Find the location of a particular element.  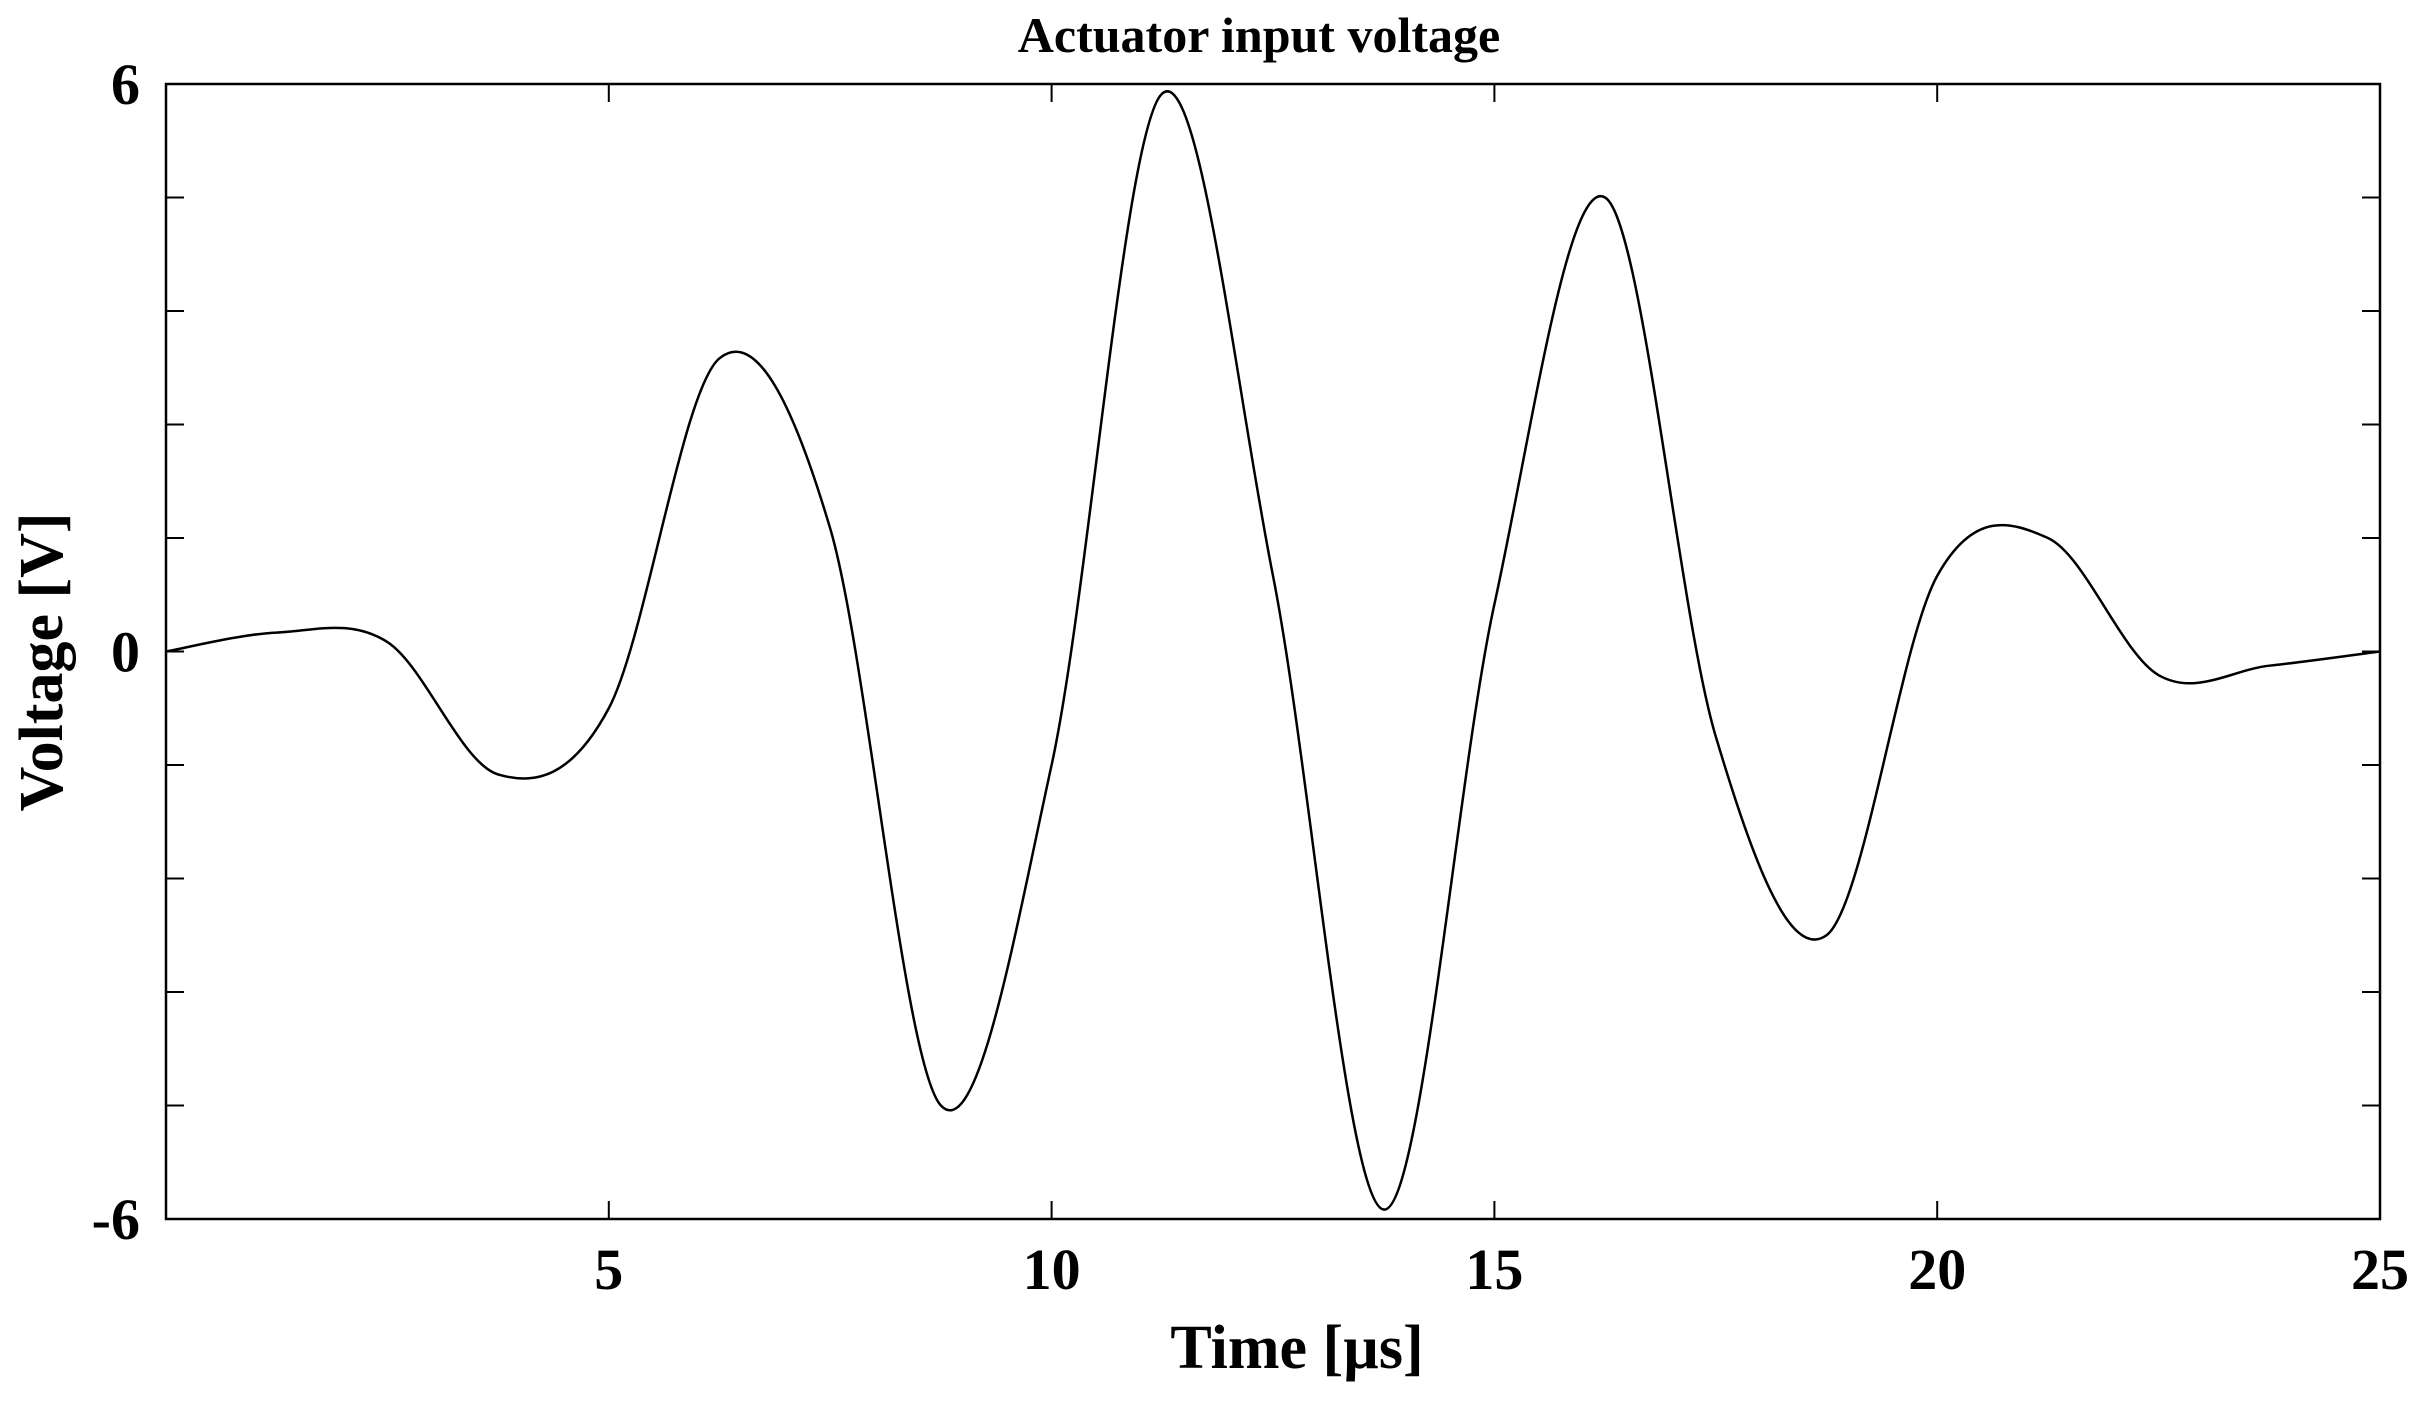

y-tick-label: -6 is located at coordinates (116, 1219).